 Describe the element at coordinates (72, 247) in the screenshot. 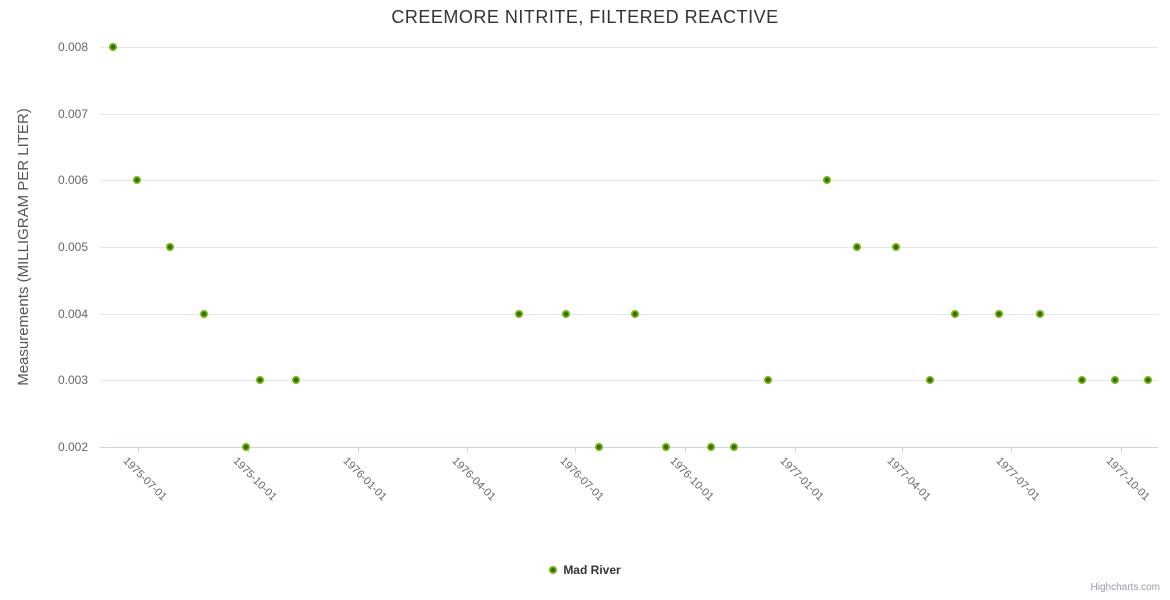

I see `y-axis-label: 0.005` at that location.